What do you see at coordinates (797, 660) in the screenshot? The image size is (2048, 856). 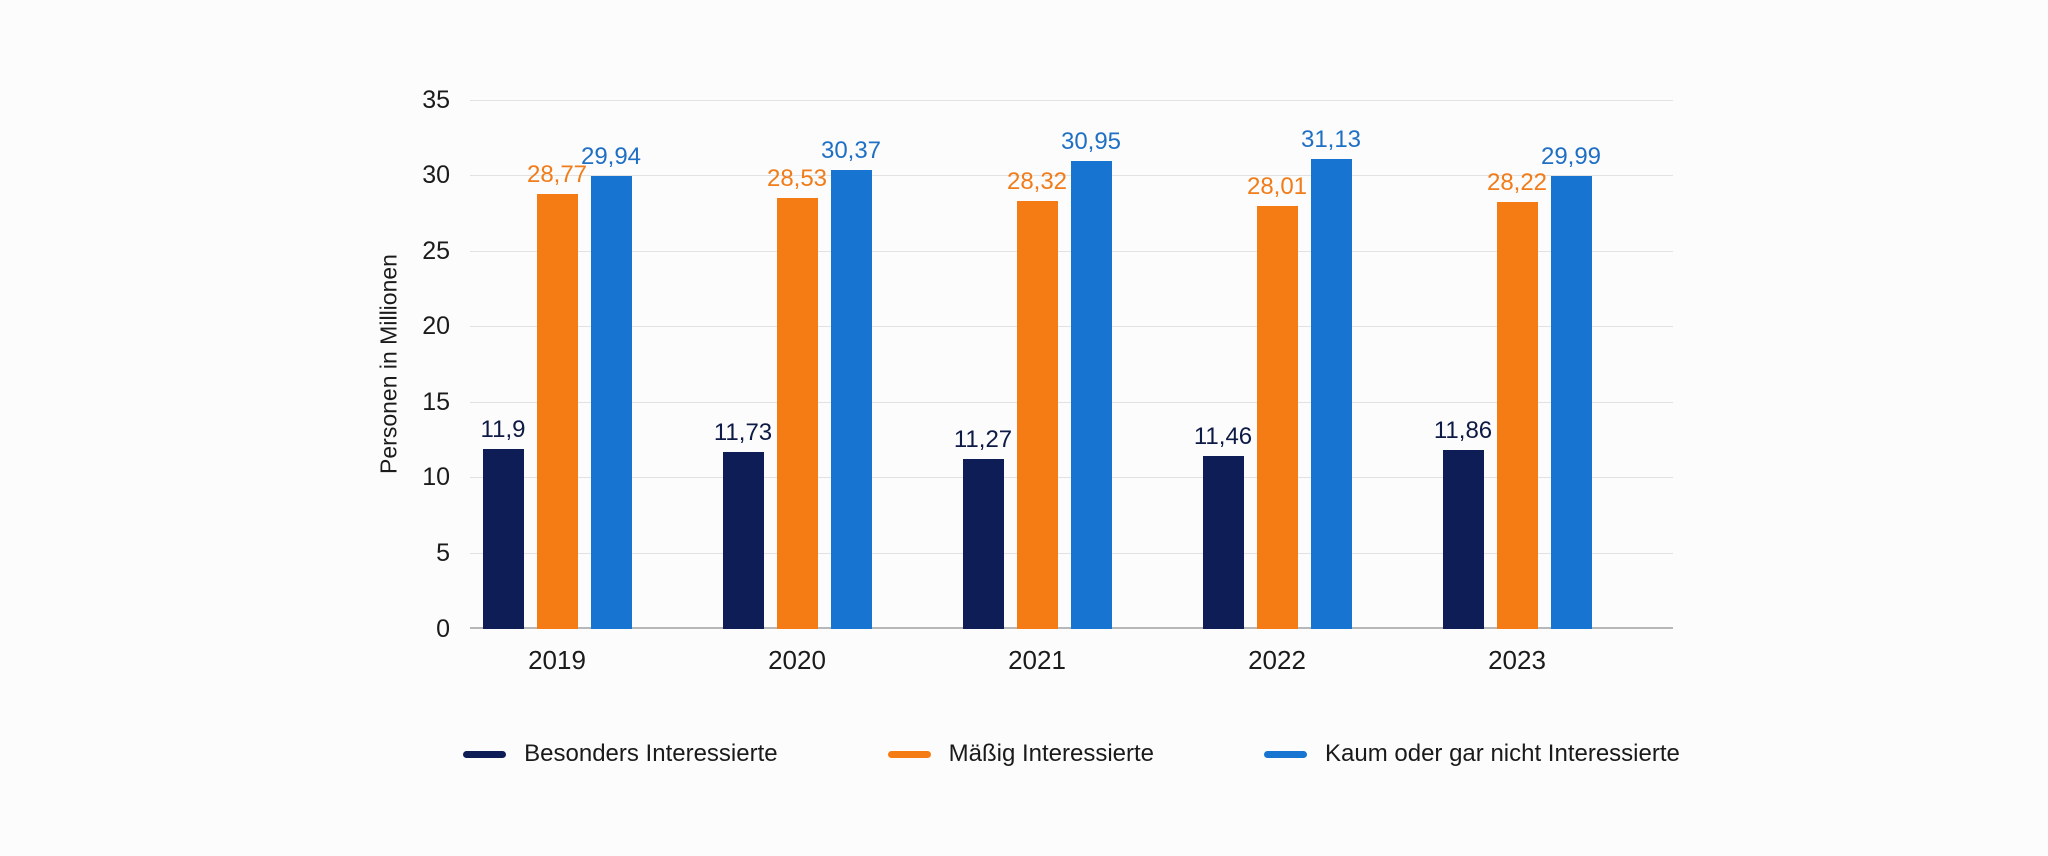 I see `x-tick-label: 2020` at bounding box center [797, 660].